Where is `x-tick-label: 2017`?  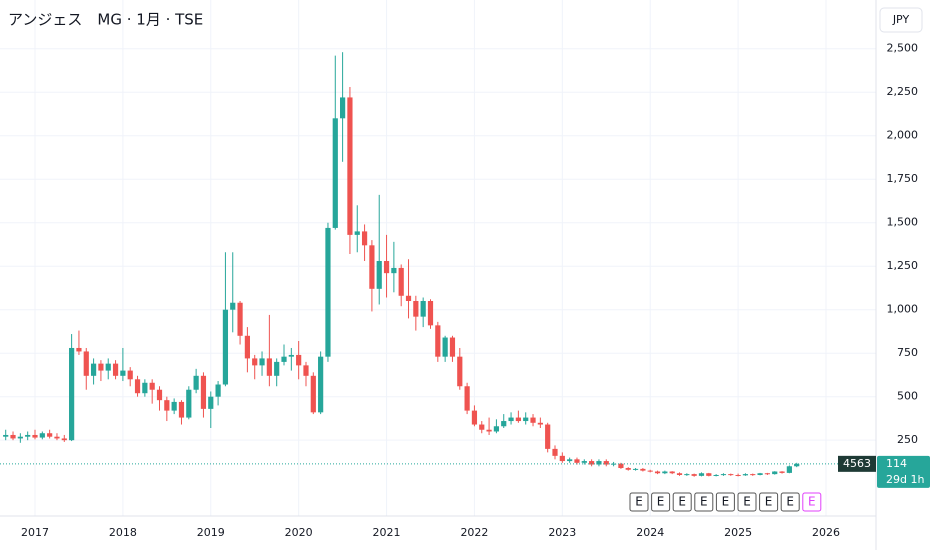 x-tick-label: 2017 is located at coordinates (35, 532).